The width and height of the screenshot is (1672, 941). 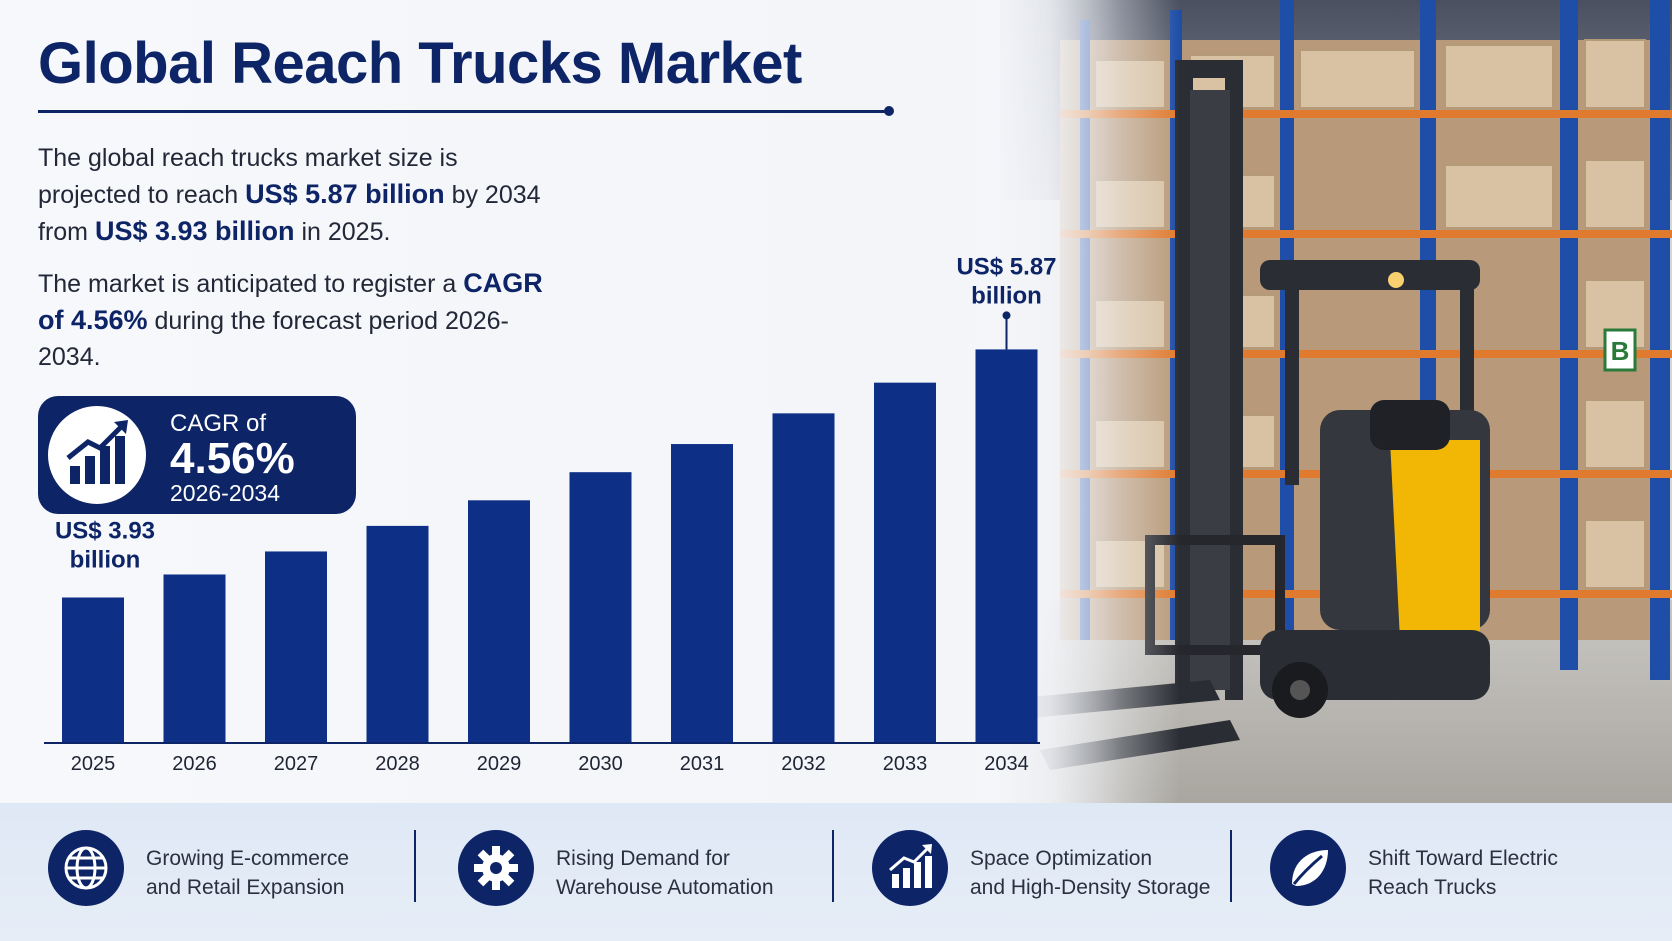 What do you see at coordinates (1061, 858) in the screenshot?
I see `feature-line-1: Space Optimization` at bounding box center [1061, 858].